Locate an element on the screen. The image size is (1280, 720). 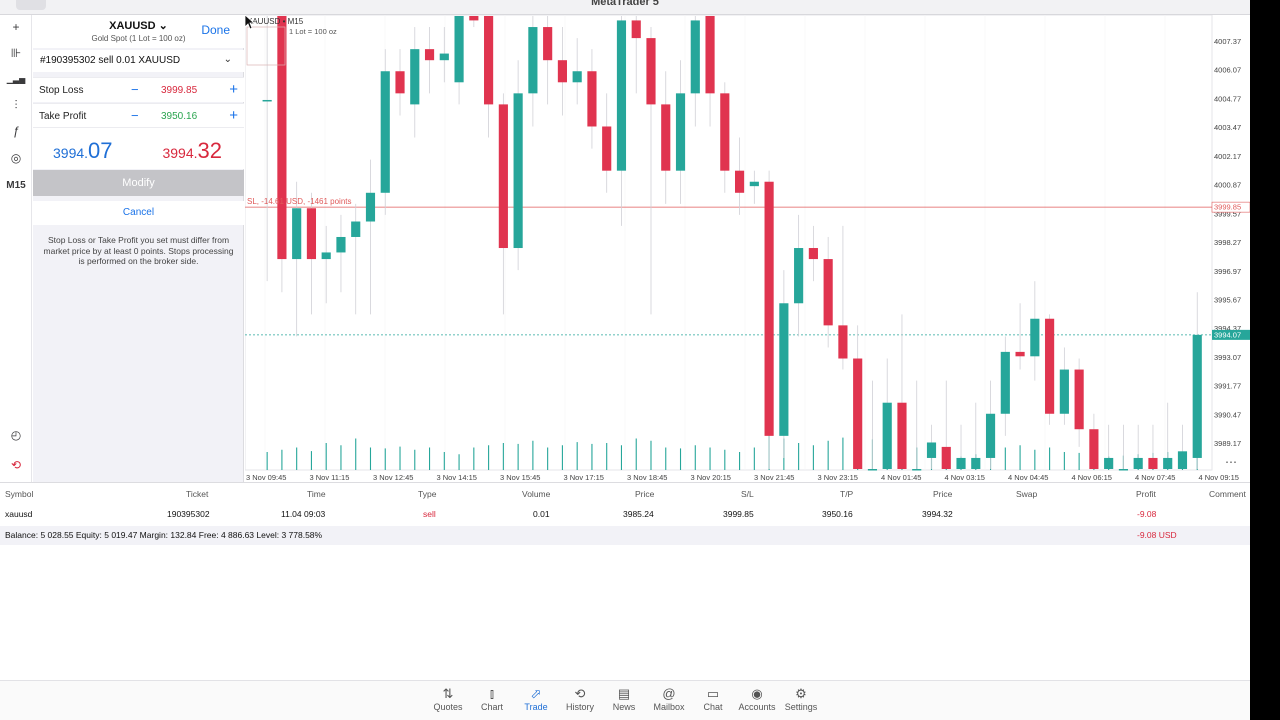
trade-logo-icon: ⟲ is located at coordinates (16, 465).